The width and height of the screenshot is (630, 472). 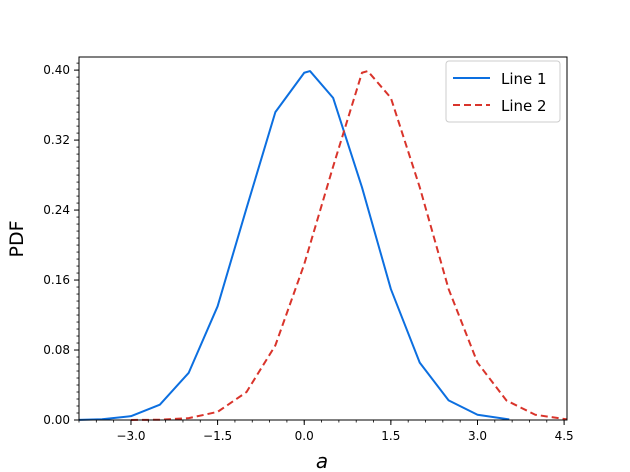 What do you see at coordinates (56, 210) in the screenshot?
I see `y-tick-label: 0.24` at bounding box center [56, 210].